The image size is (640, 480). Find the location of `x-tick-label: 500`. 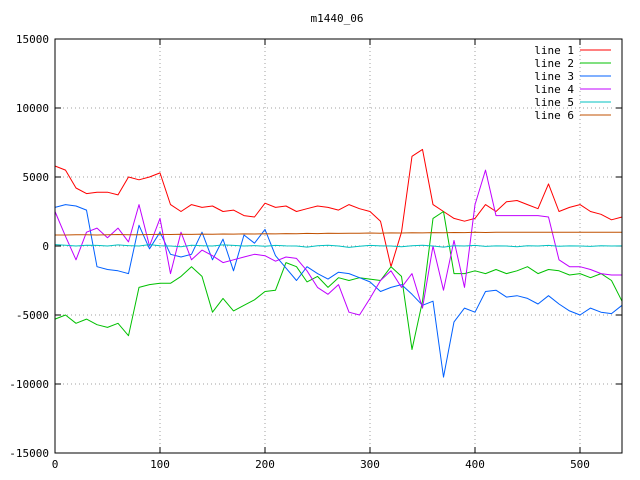

x-tick-label: 500 is located at coordinates (580, 464).